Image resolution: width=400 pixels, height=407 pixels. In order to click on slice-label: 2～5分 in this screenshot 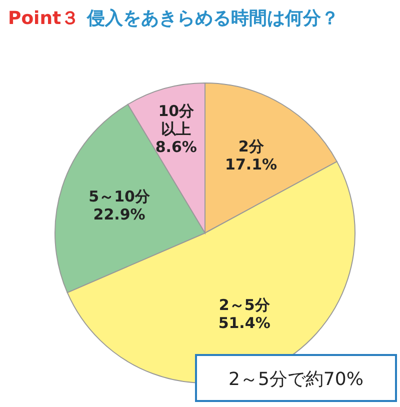, I will do `click(244, 305)`.